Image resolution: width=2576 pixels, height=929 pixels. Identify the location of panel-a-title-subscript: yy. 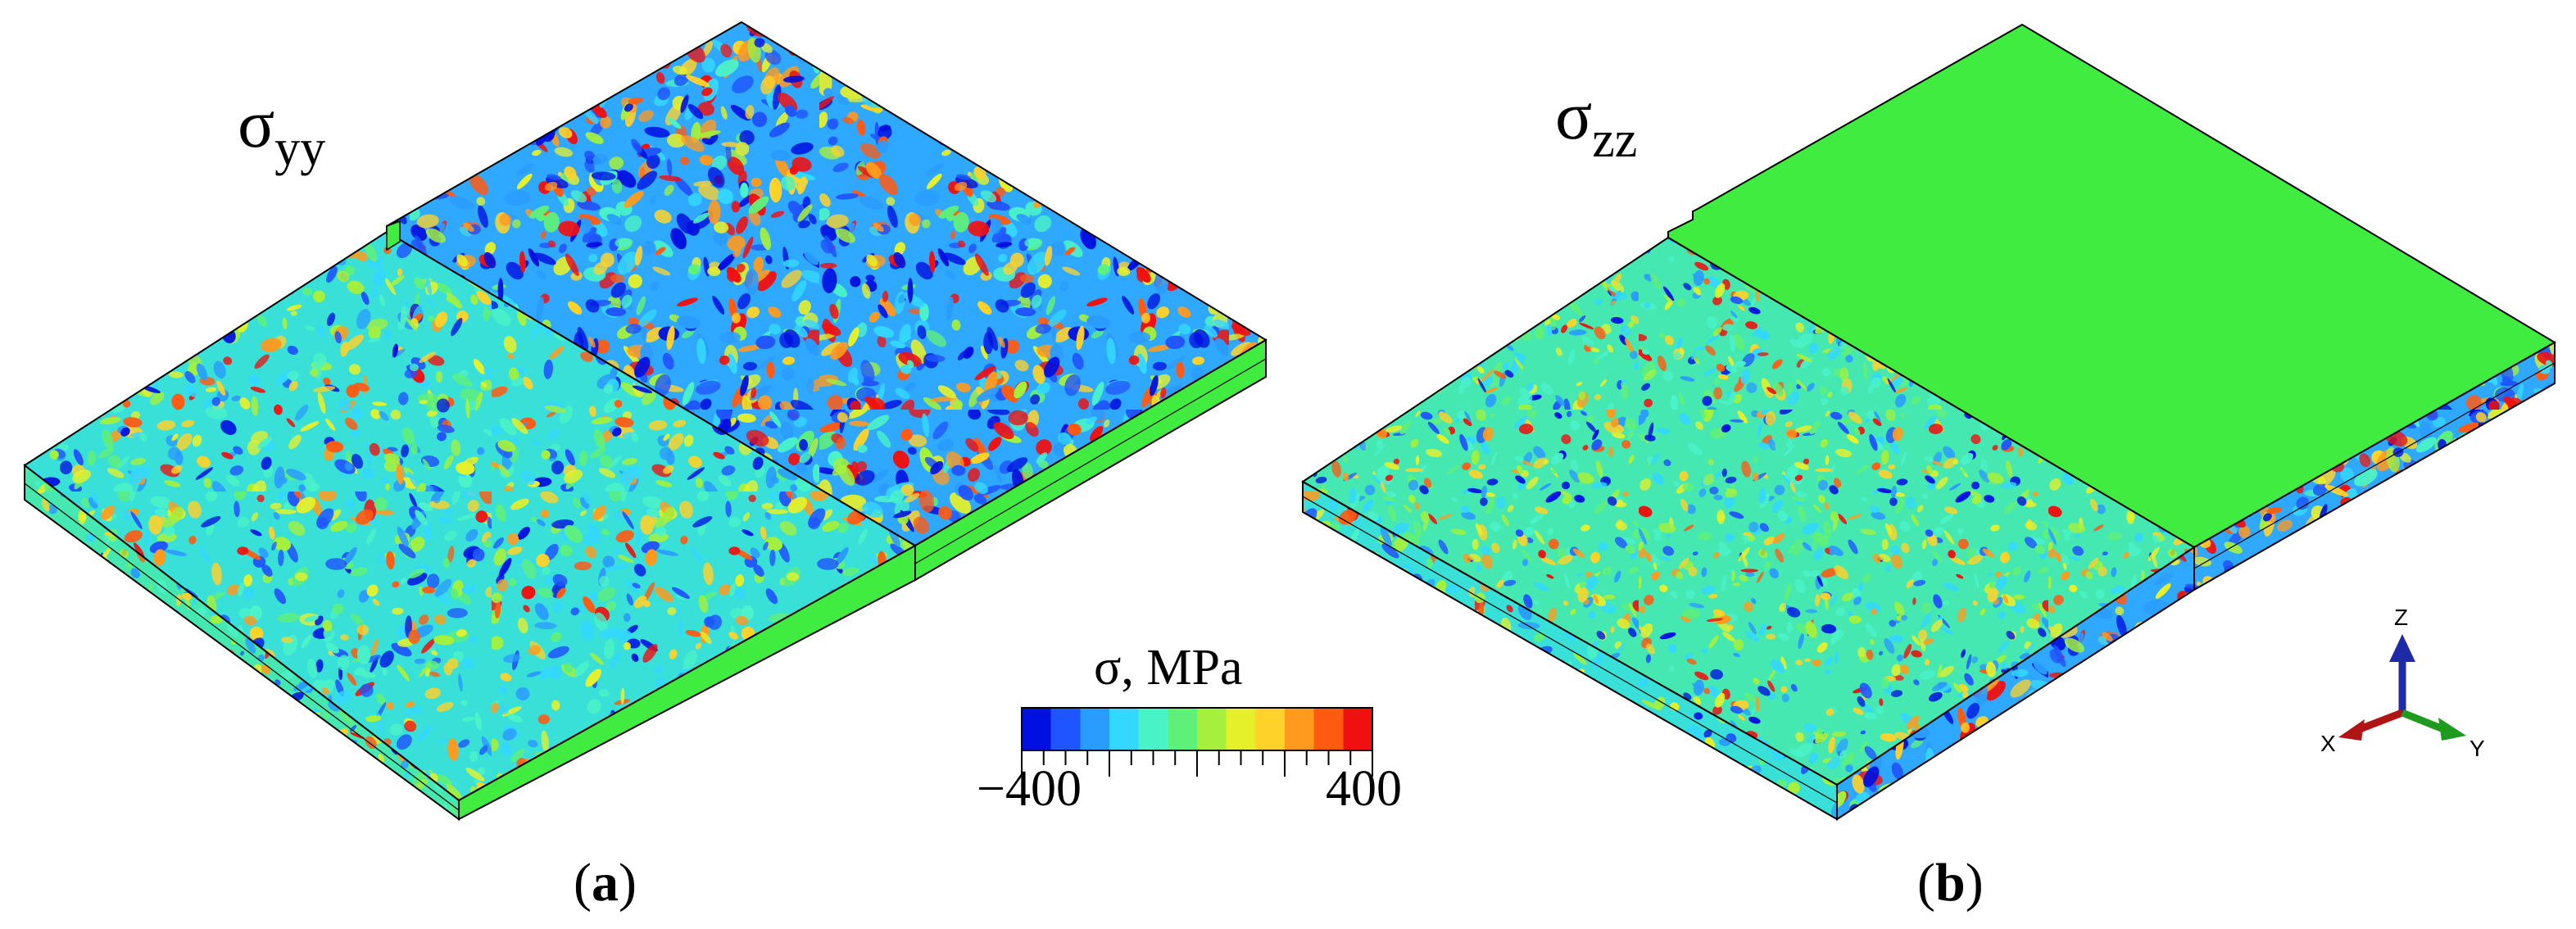
(300, 148).